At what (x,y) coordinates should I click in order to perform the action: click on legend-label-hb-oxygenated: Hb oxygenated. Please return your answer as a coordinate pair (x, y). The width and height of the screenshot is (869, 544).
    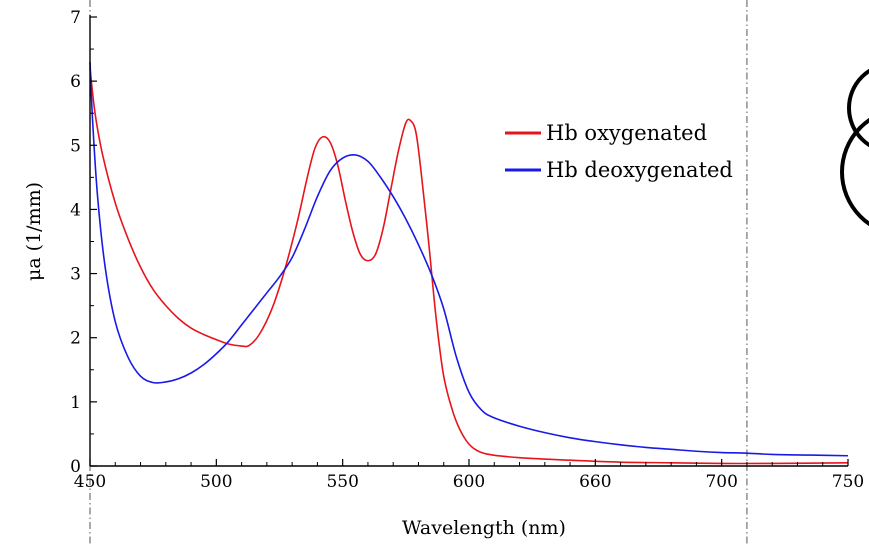
    Looking at the image, I should click on (626, 133).